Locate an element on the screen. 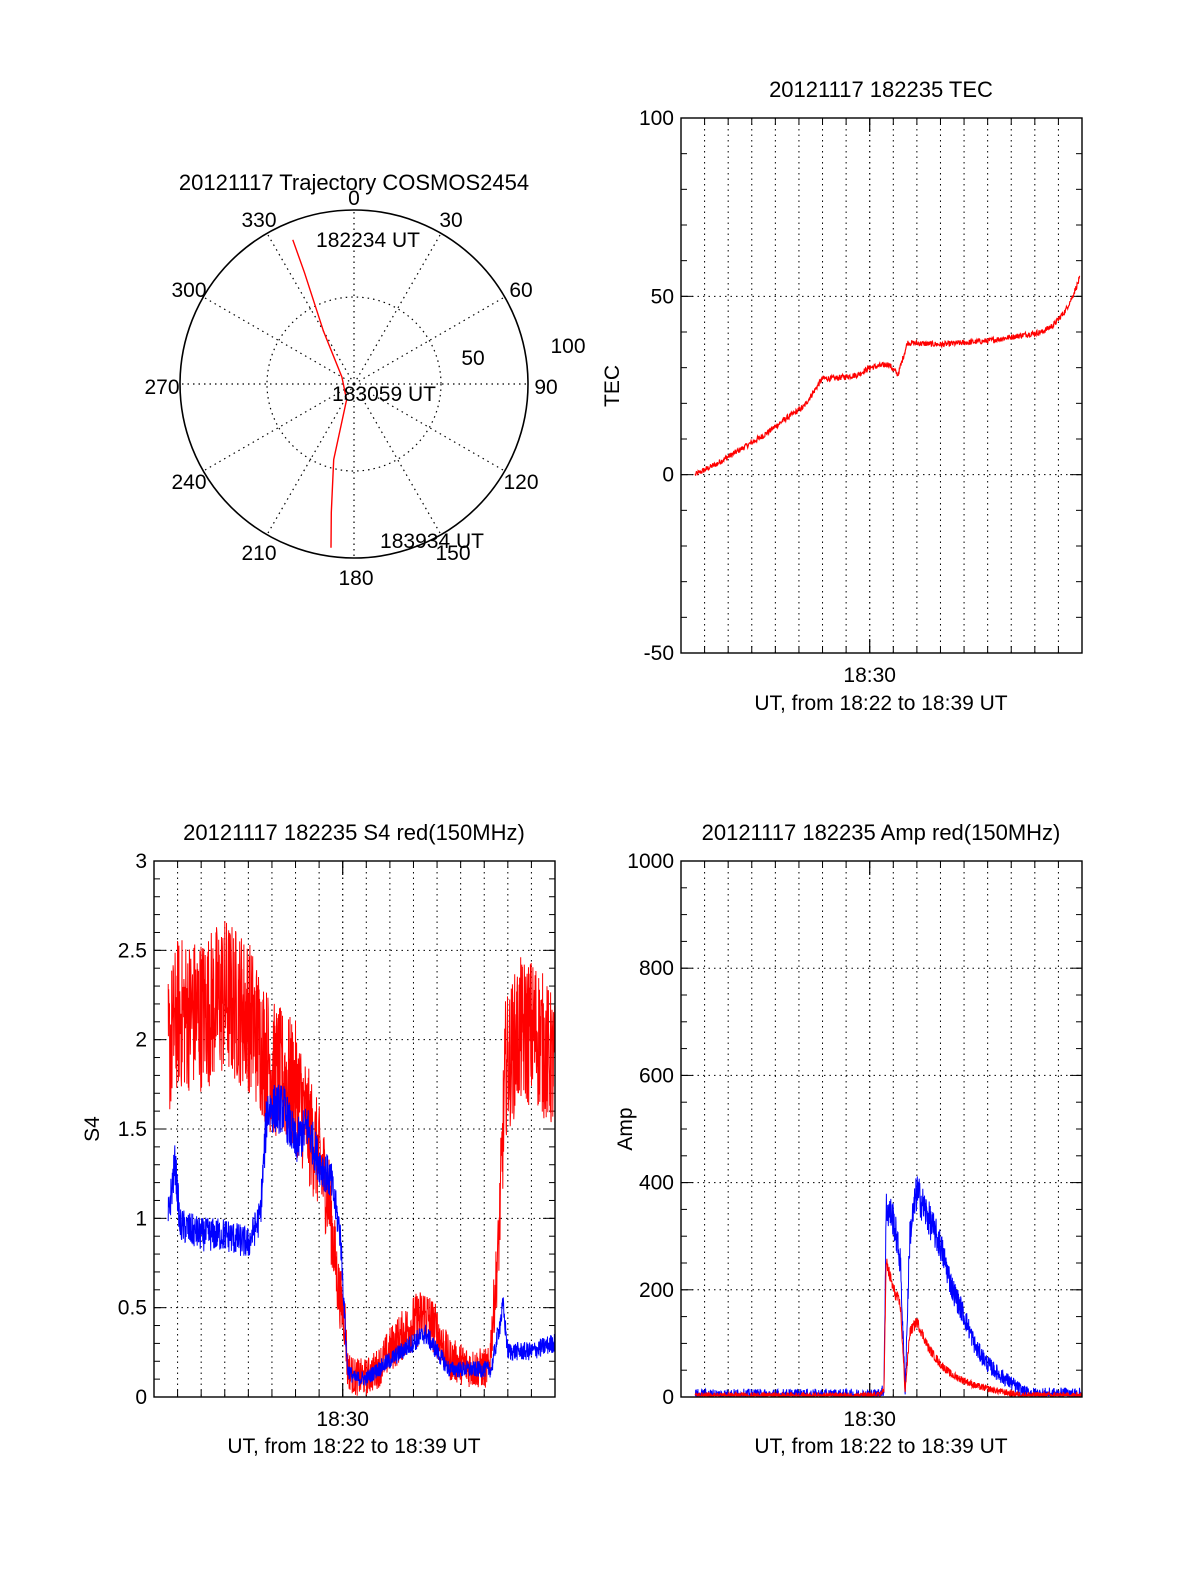  polar-grid-circle is located at coordinates (354, 384).